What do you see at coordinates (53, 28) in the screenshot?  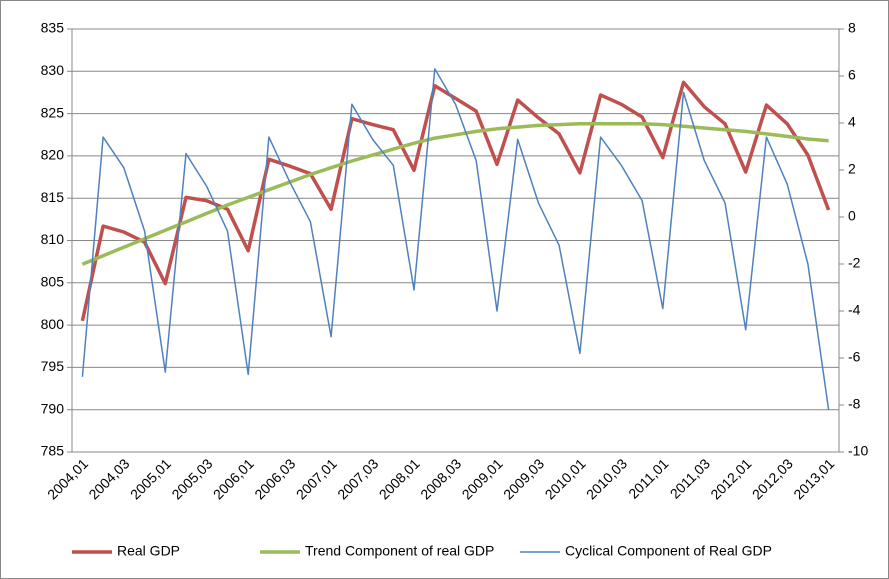 I see `y-tick-label: 835` at bounding box center [53, 28].